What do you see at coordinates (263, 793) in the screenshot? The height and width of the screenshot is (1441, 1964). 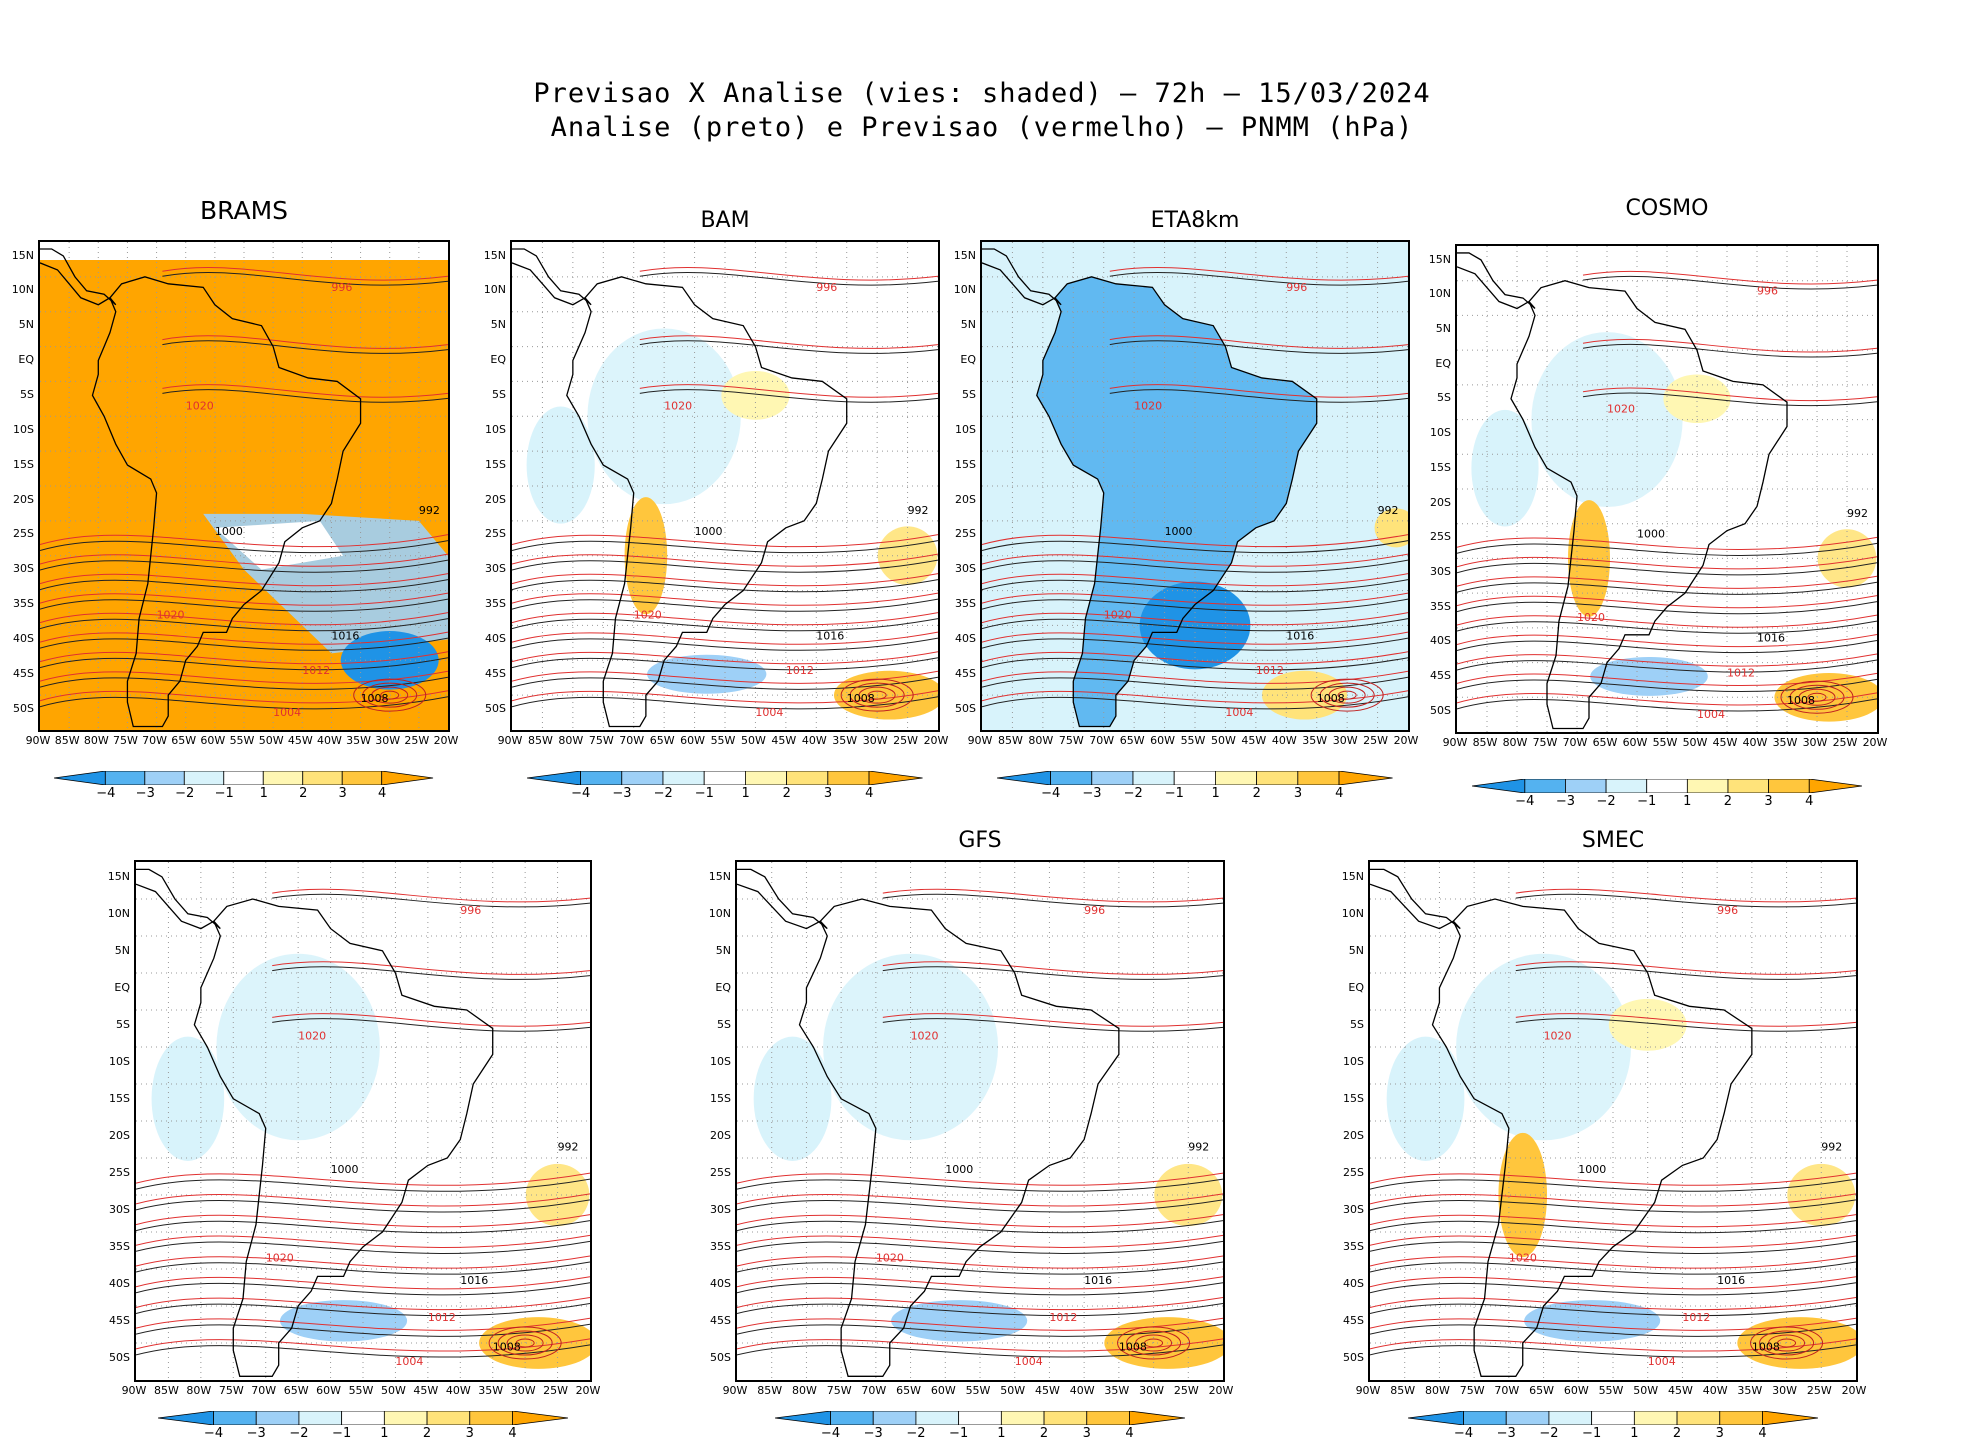 I see `colorbar-label: 1` at bounding box center [263, 793].